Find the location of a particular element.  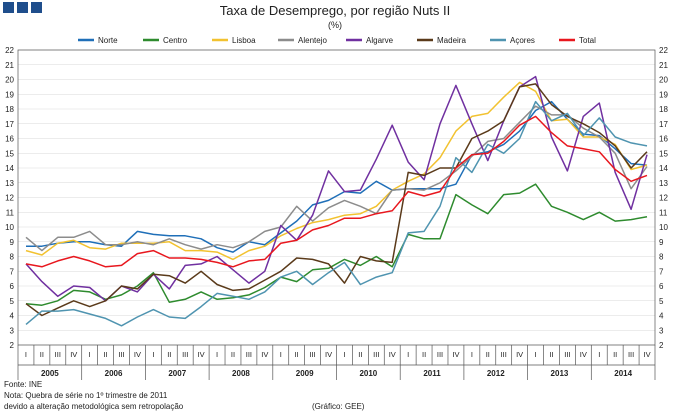

year-label: 2009 is located at coordinates (305, 373).